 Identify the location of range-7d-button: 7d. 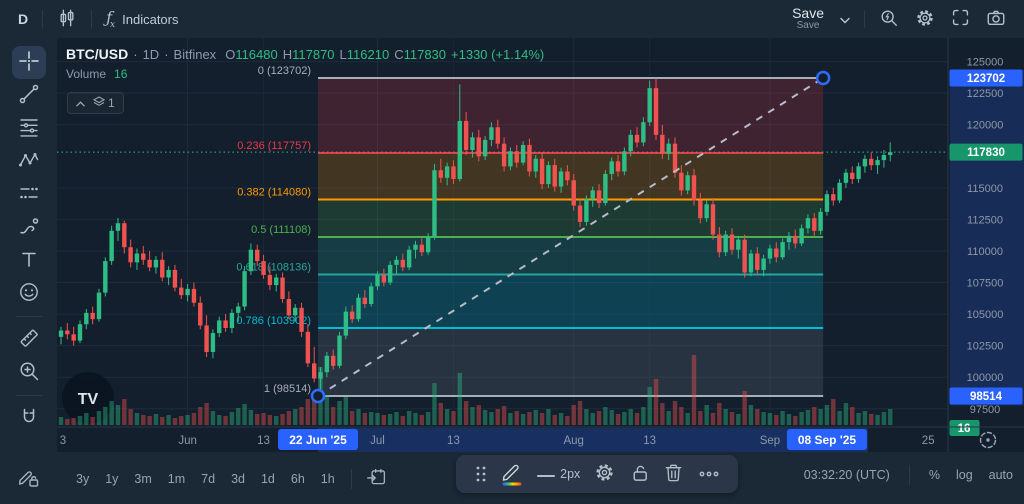
(208, 479).